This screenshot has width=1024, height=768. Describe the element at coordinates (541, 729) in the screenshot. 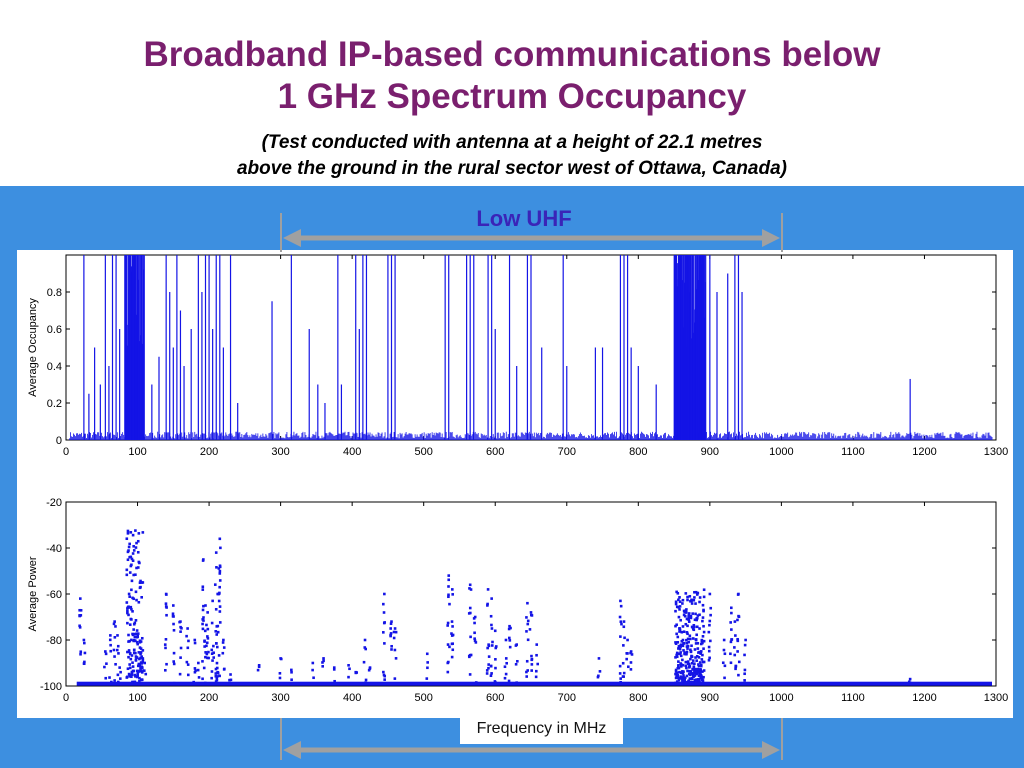

I see `x-axis-caption: Frequency in MHz` at that location.